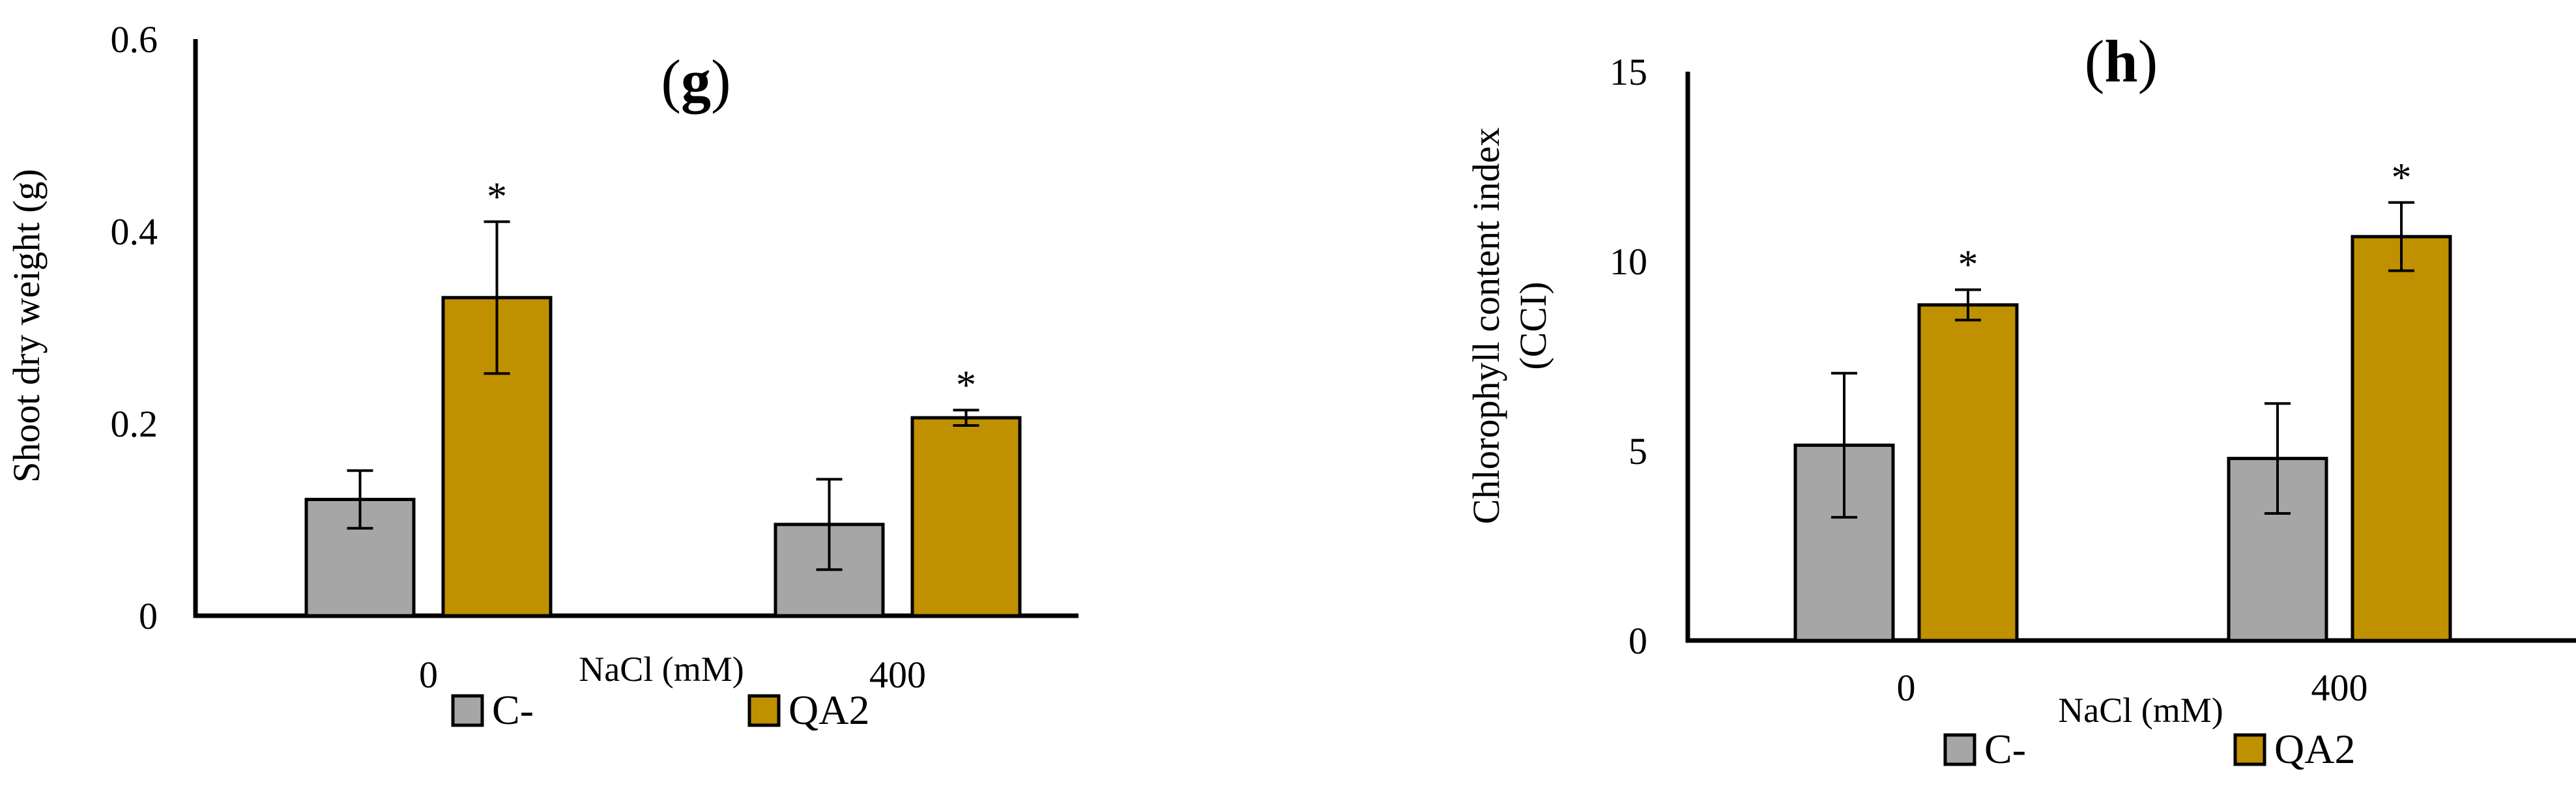  I want to click on y-tick-label: 15, so click(1629, 72).